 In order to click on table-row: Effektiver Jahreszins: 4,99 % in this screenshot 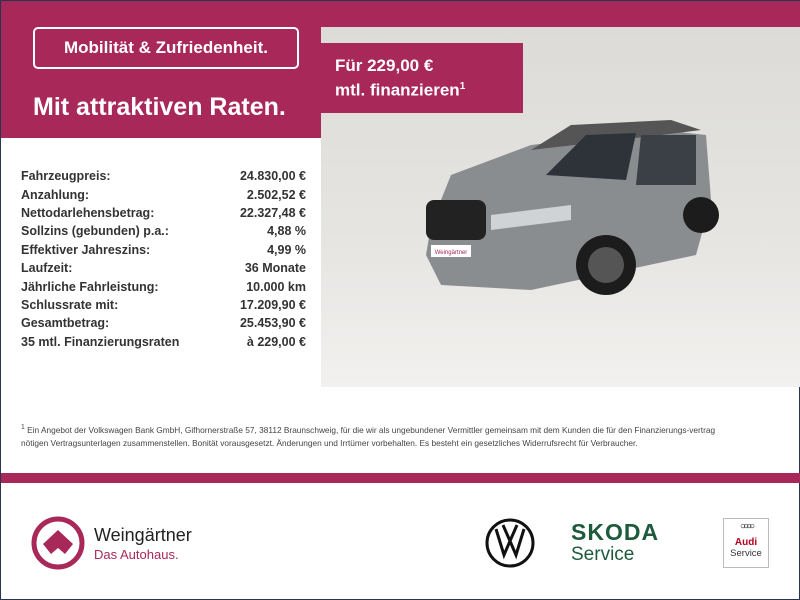, I will do `click(163, 250)`.